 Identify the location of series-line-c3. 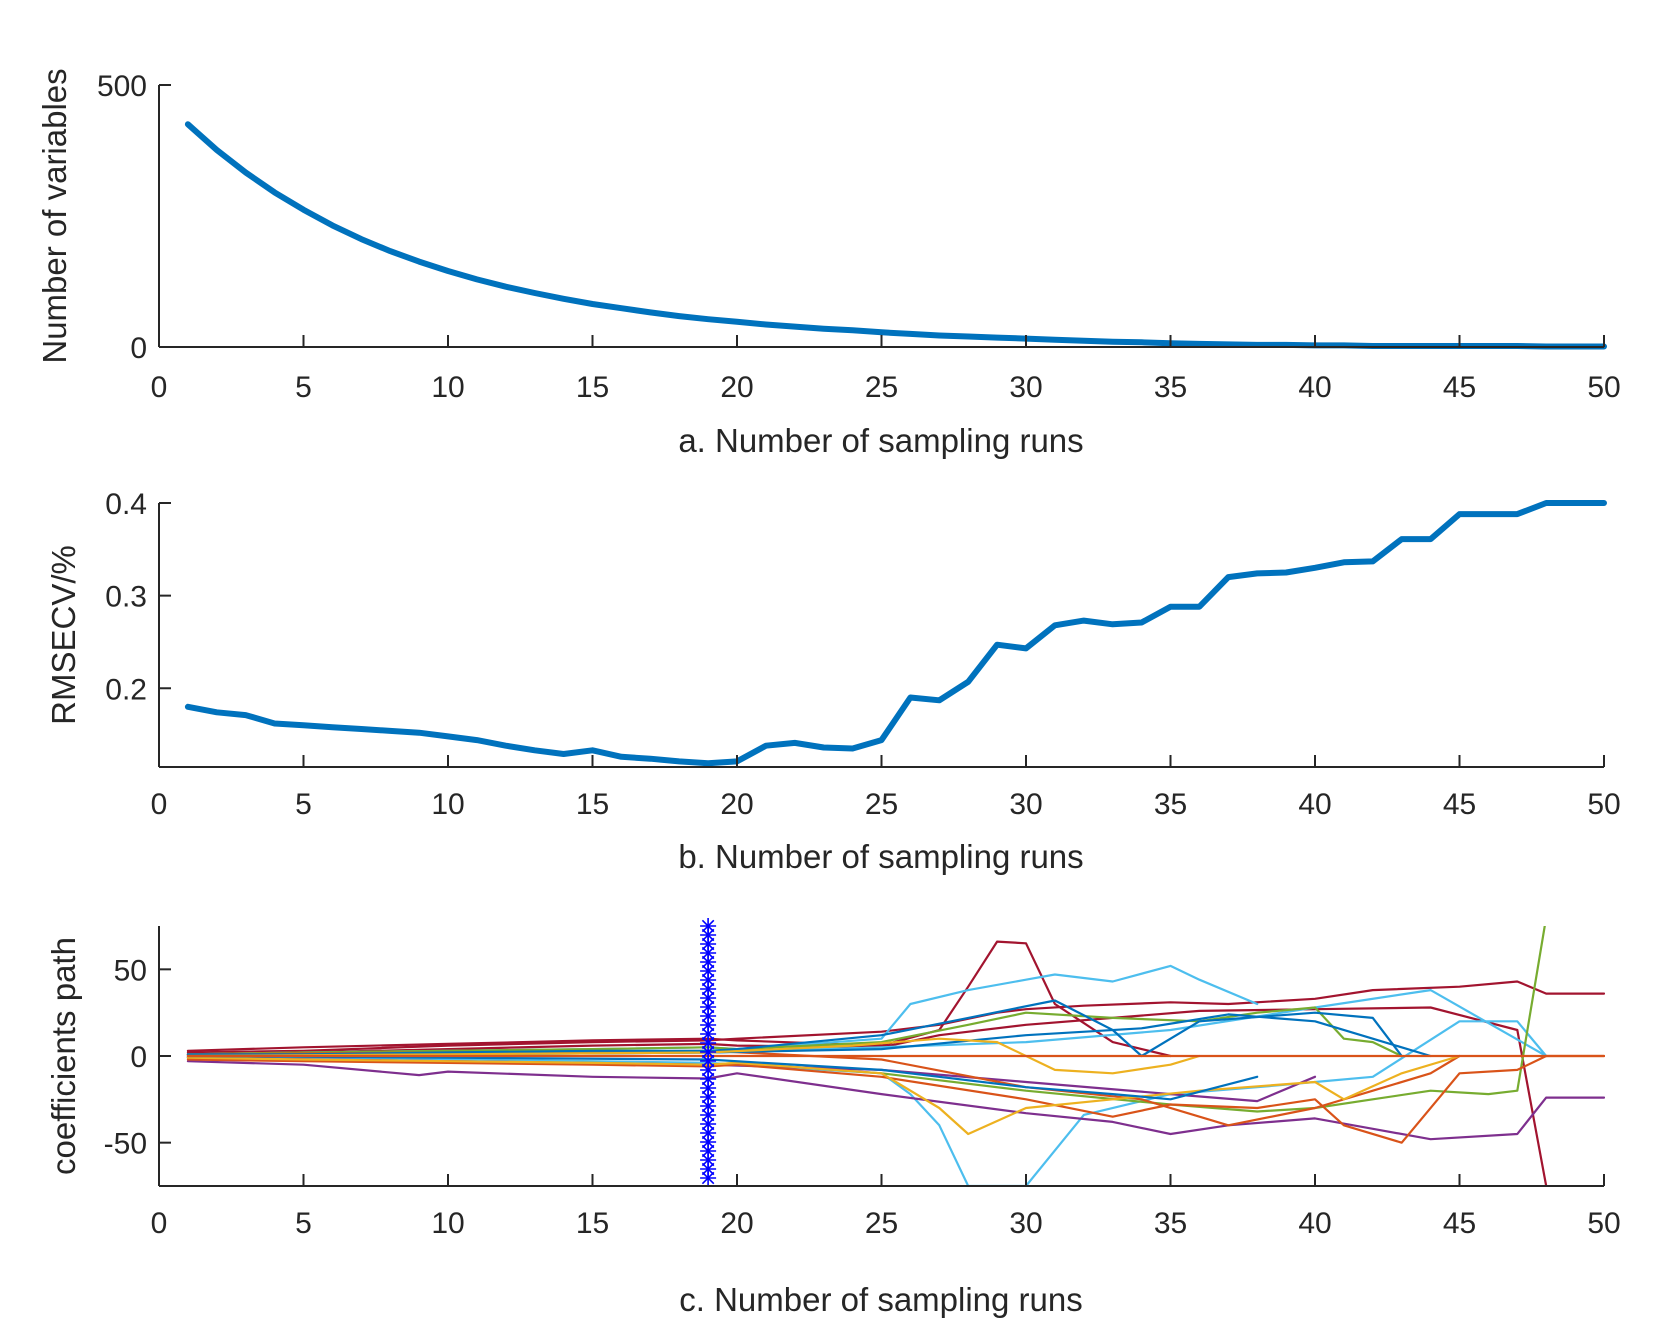
(867, 1096).